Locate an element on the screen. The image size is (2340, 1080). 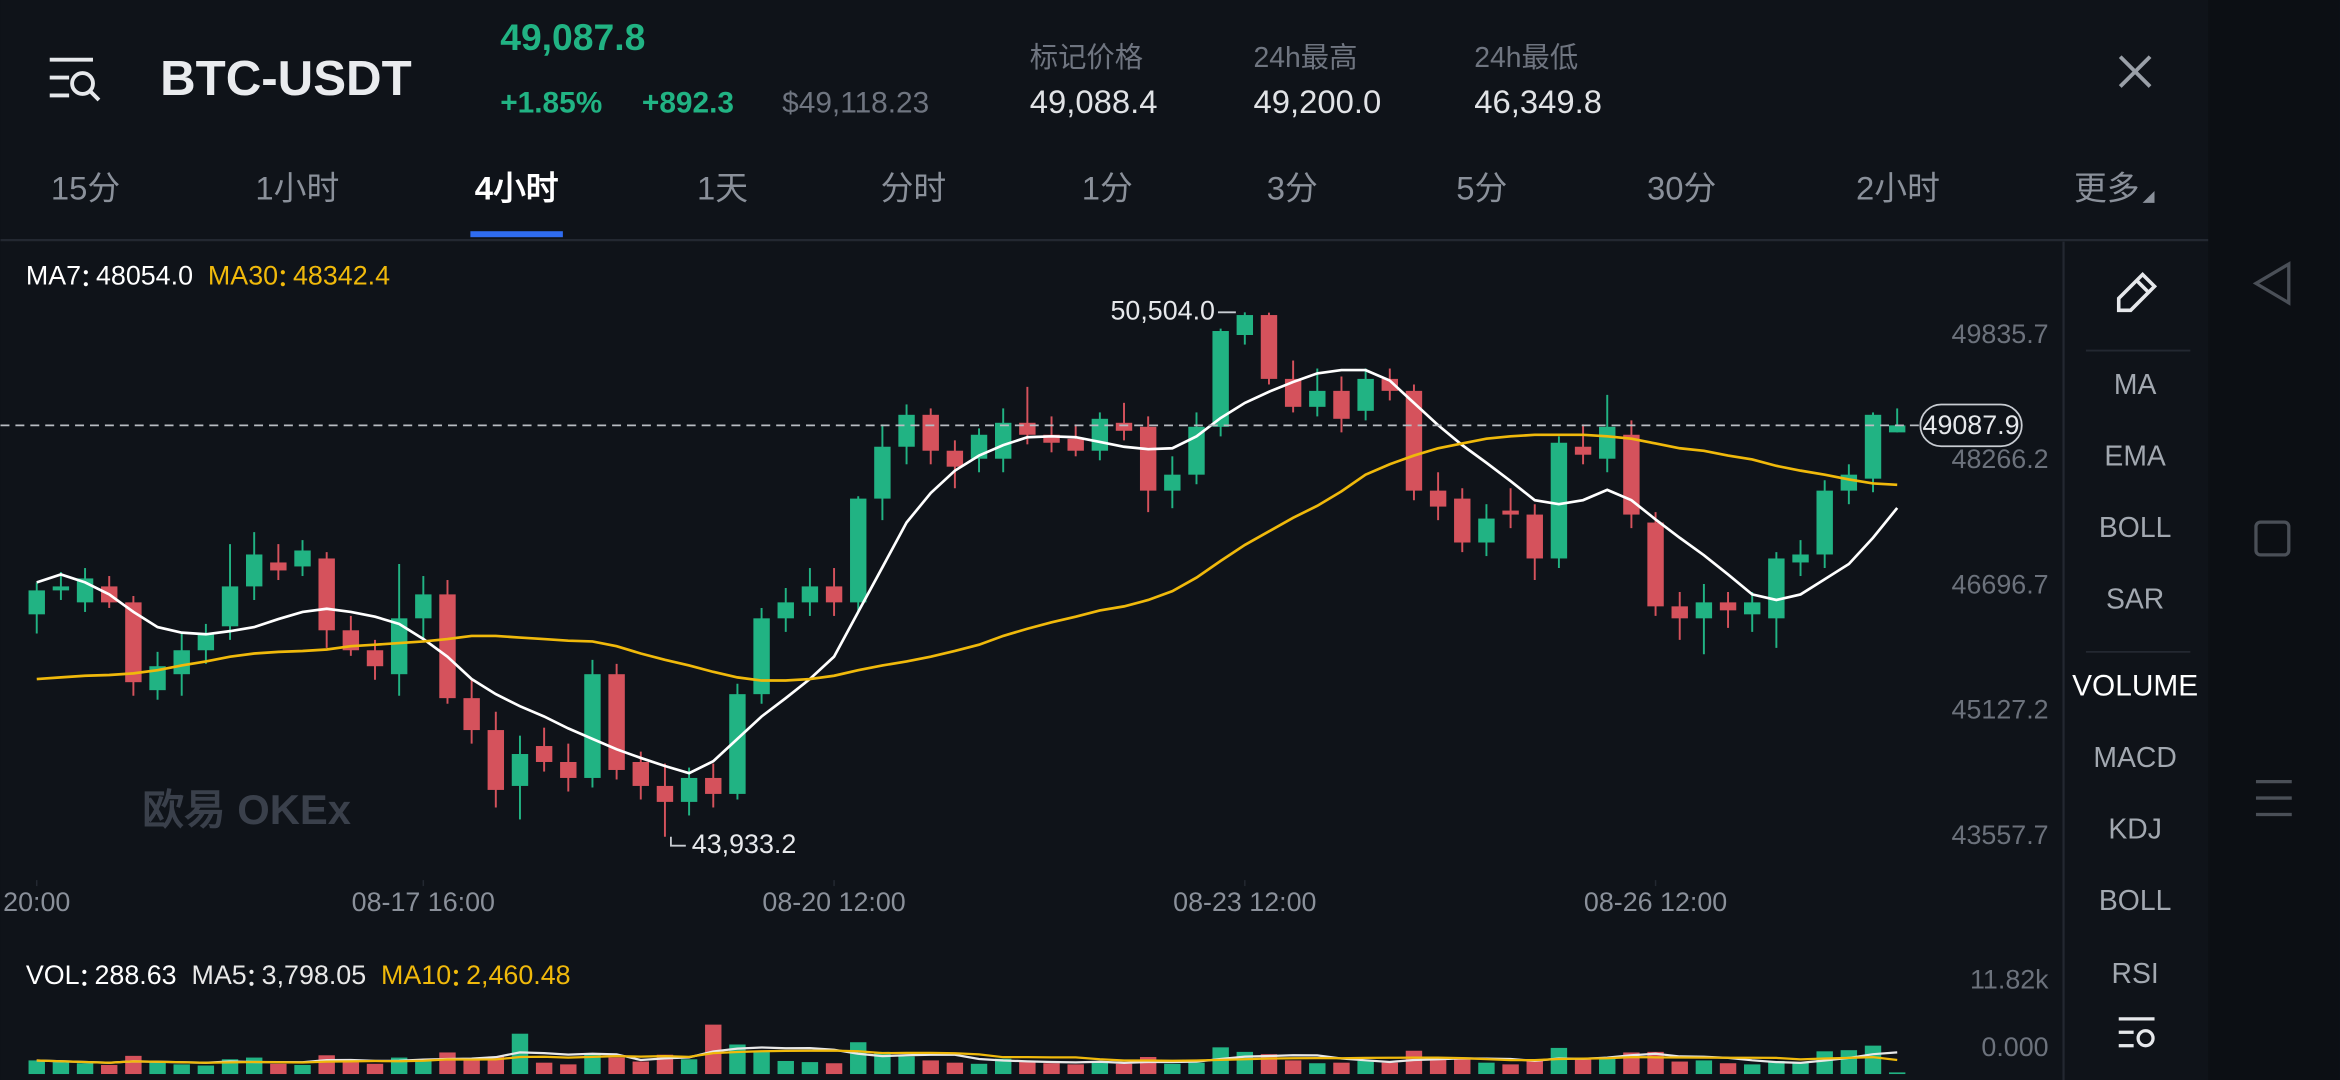
legend-name: MA7 is located at coordinates (53, 276).